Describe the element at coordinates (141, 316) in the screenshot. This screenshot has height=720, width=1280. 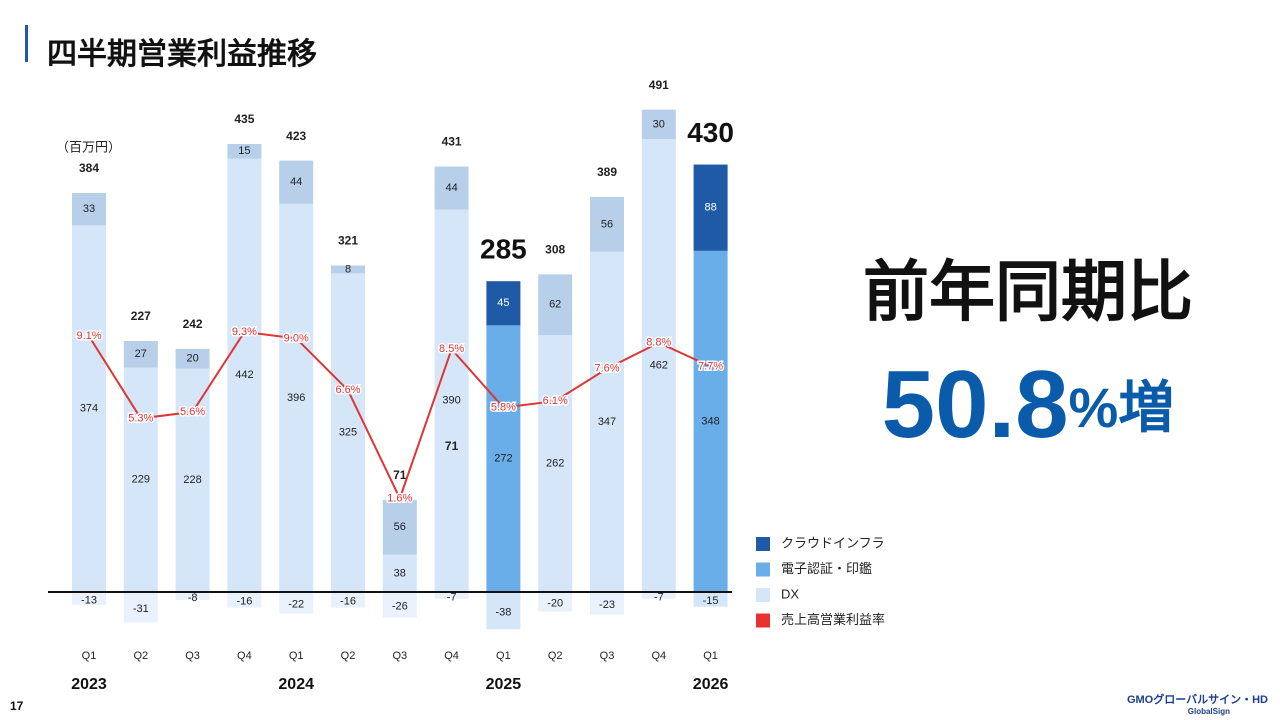
I see `total-label: 227` at that location.